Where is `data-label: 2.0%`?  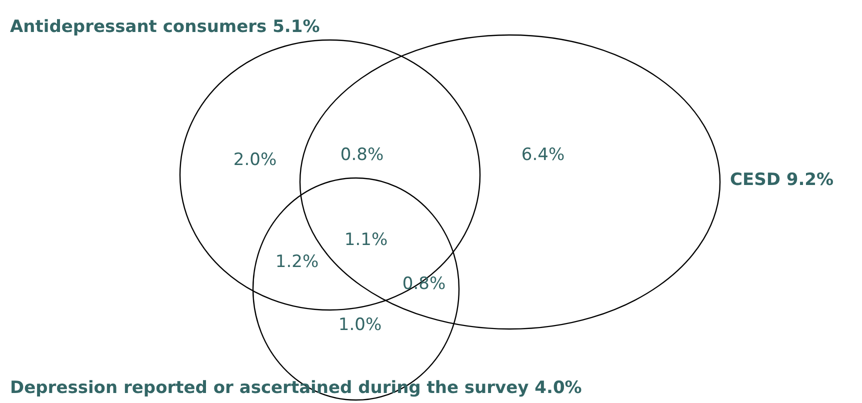
data-label: 2.0% is located at coordinates (255, 160).